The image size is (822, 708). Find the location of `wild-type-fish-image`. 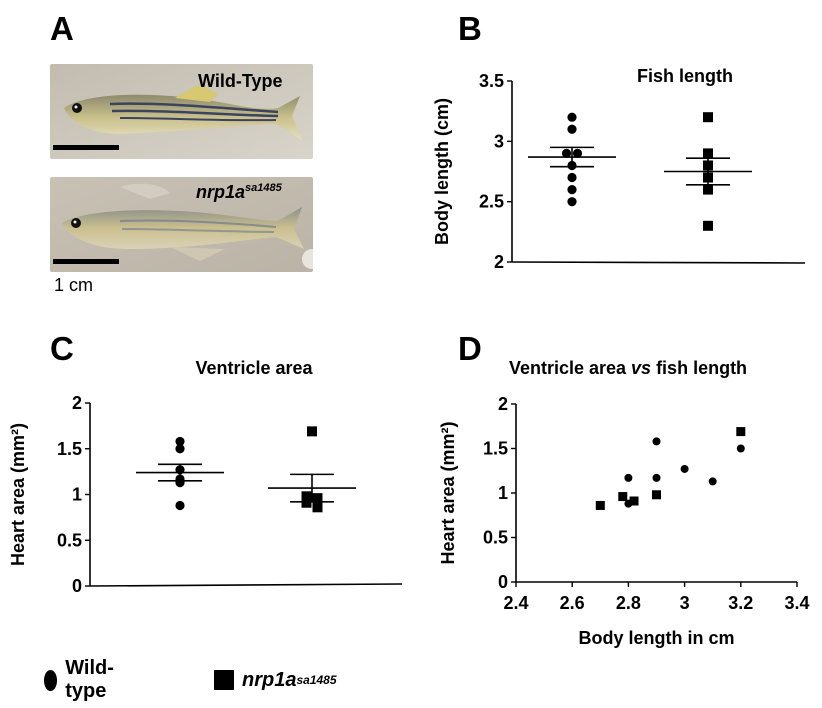

wild-type-fish-image is located at coordinates (181, 111).